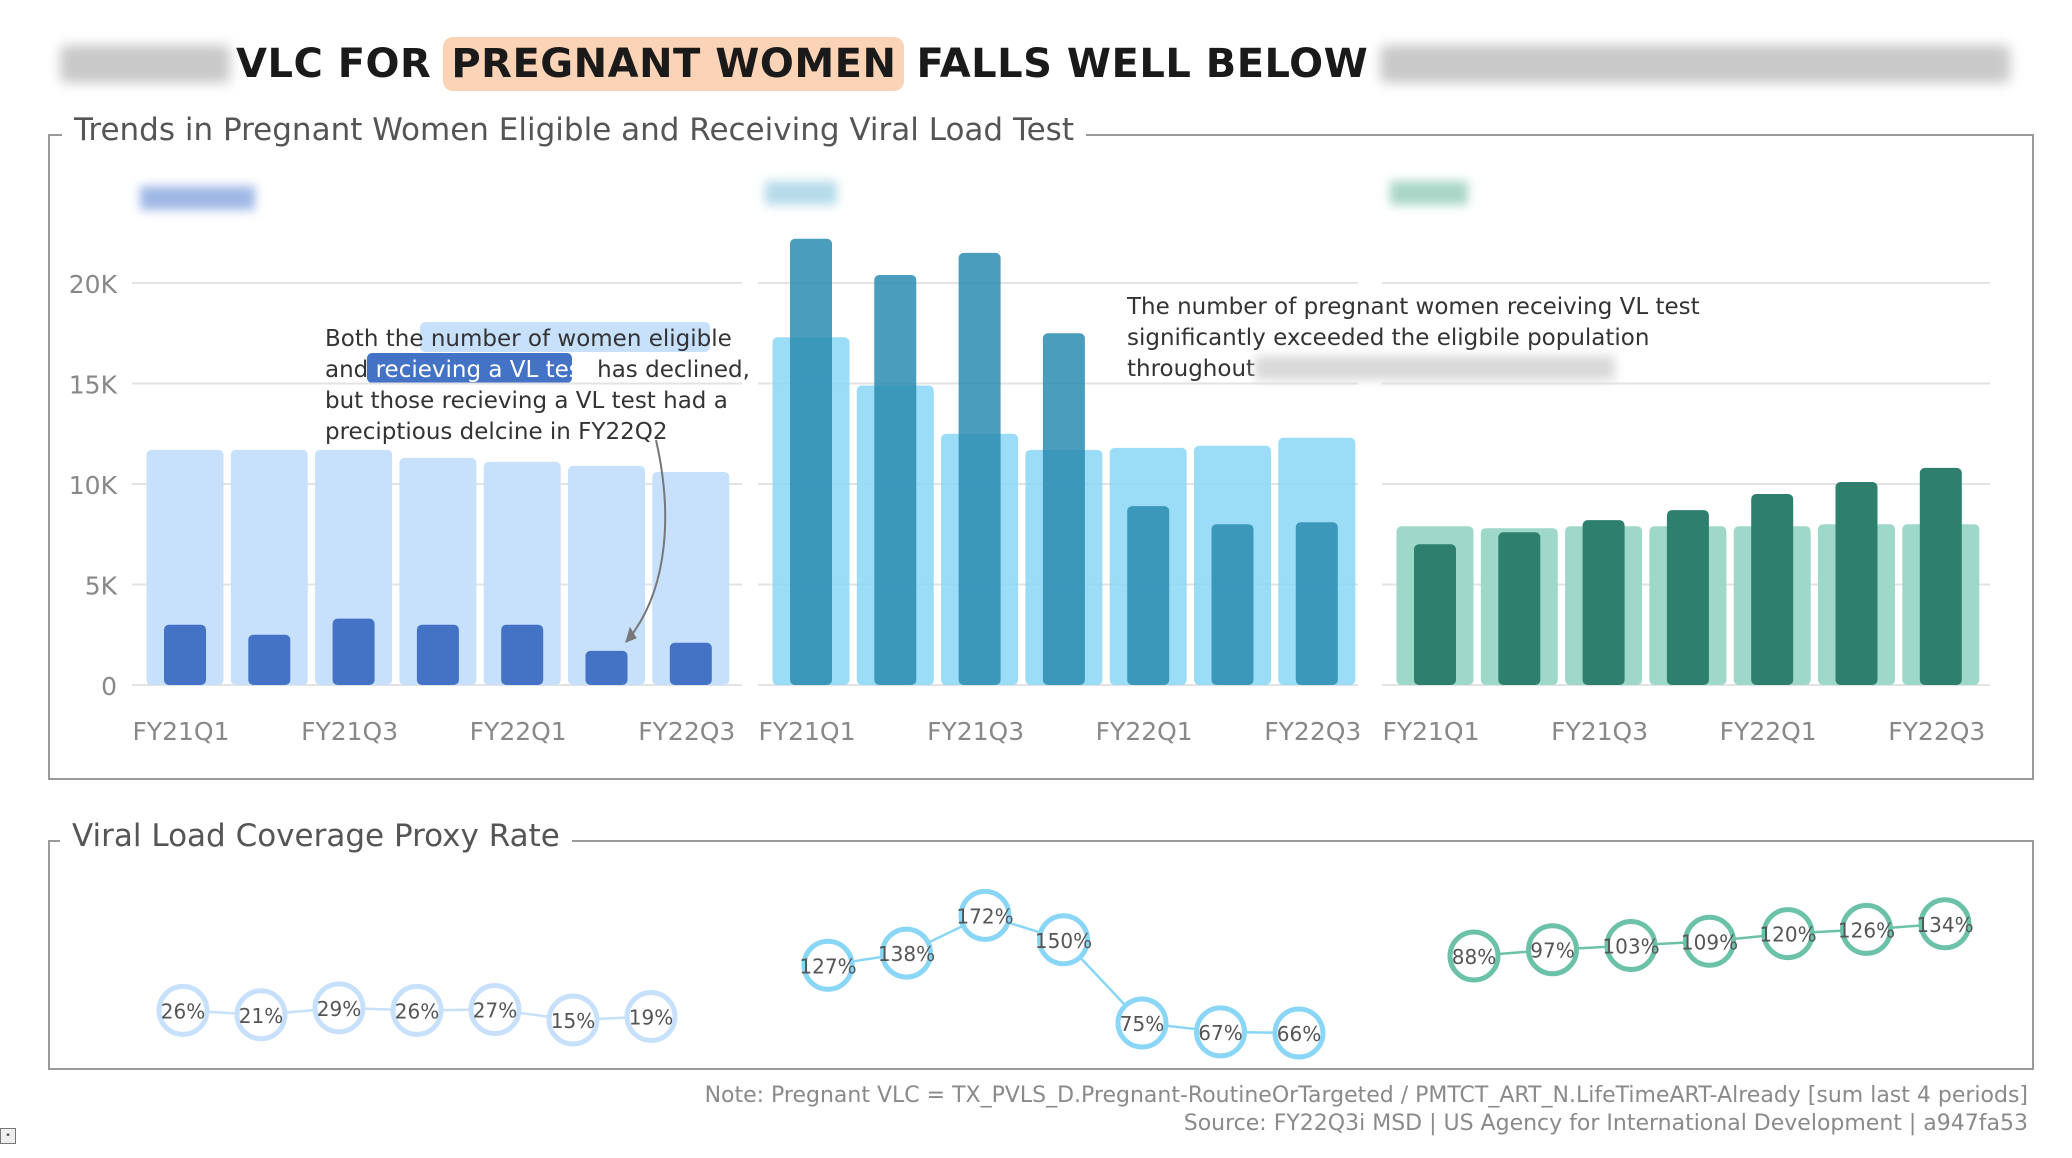  What do you see at coordinates (1142, 64) in the screenshot?
I see `title-after: FALLS WELL BELOW` at bounding box center [1142, 64].